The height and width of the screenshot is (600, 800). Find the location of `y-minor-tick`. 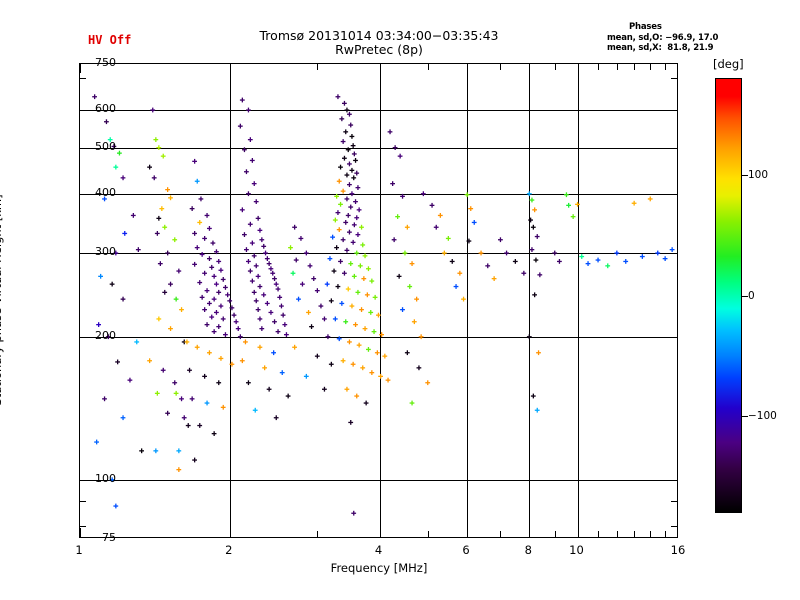

y-minor-tick is located at coordinates (83, 526).